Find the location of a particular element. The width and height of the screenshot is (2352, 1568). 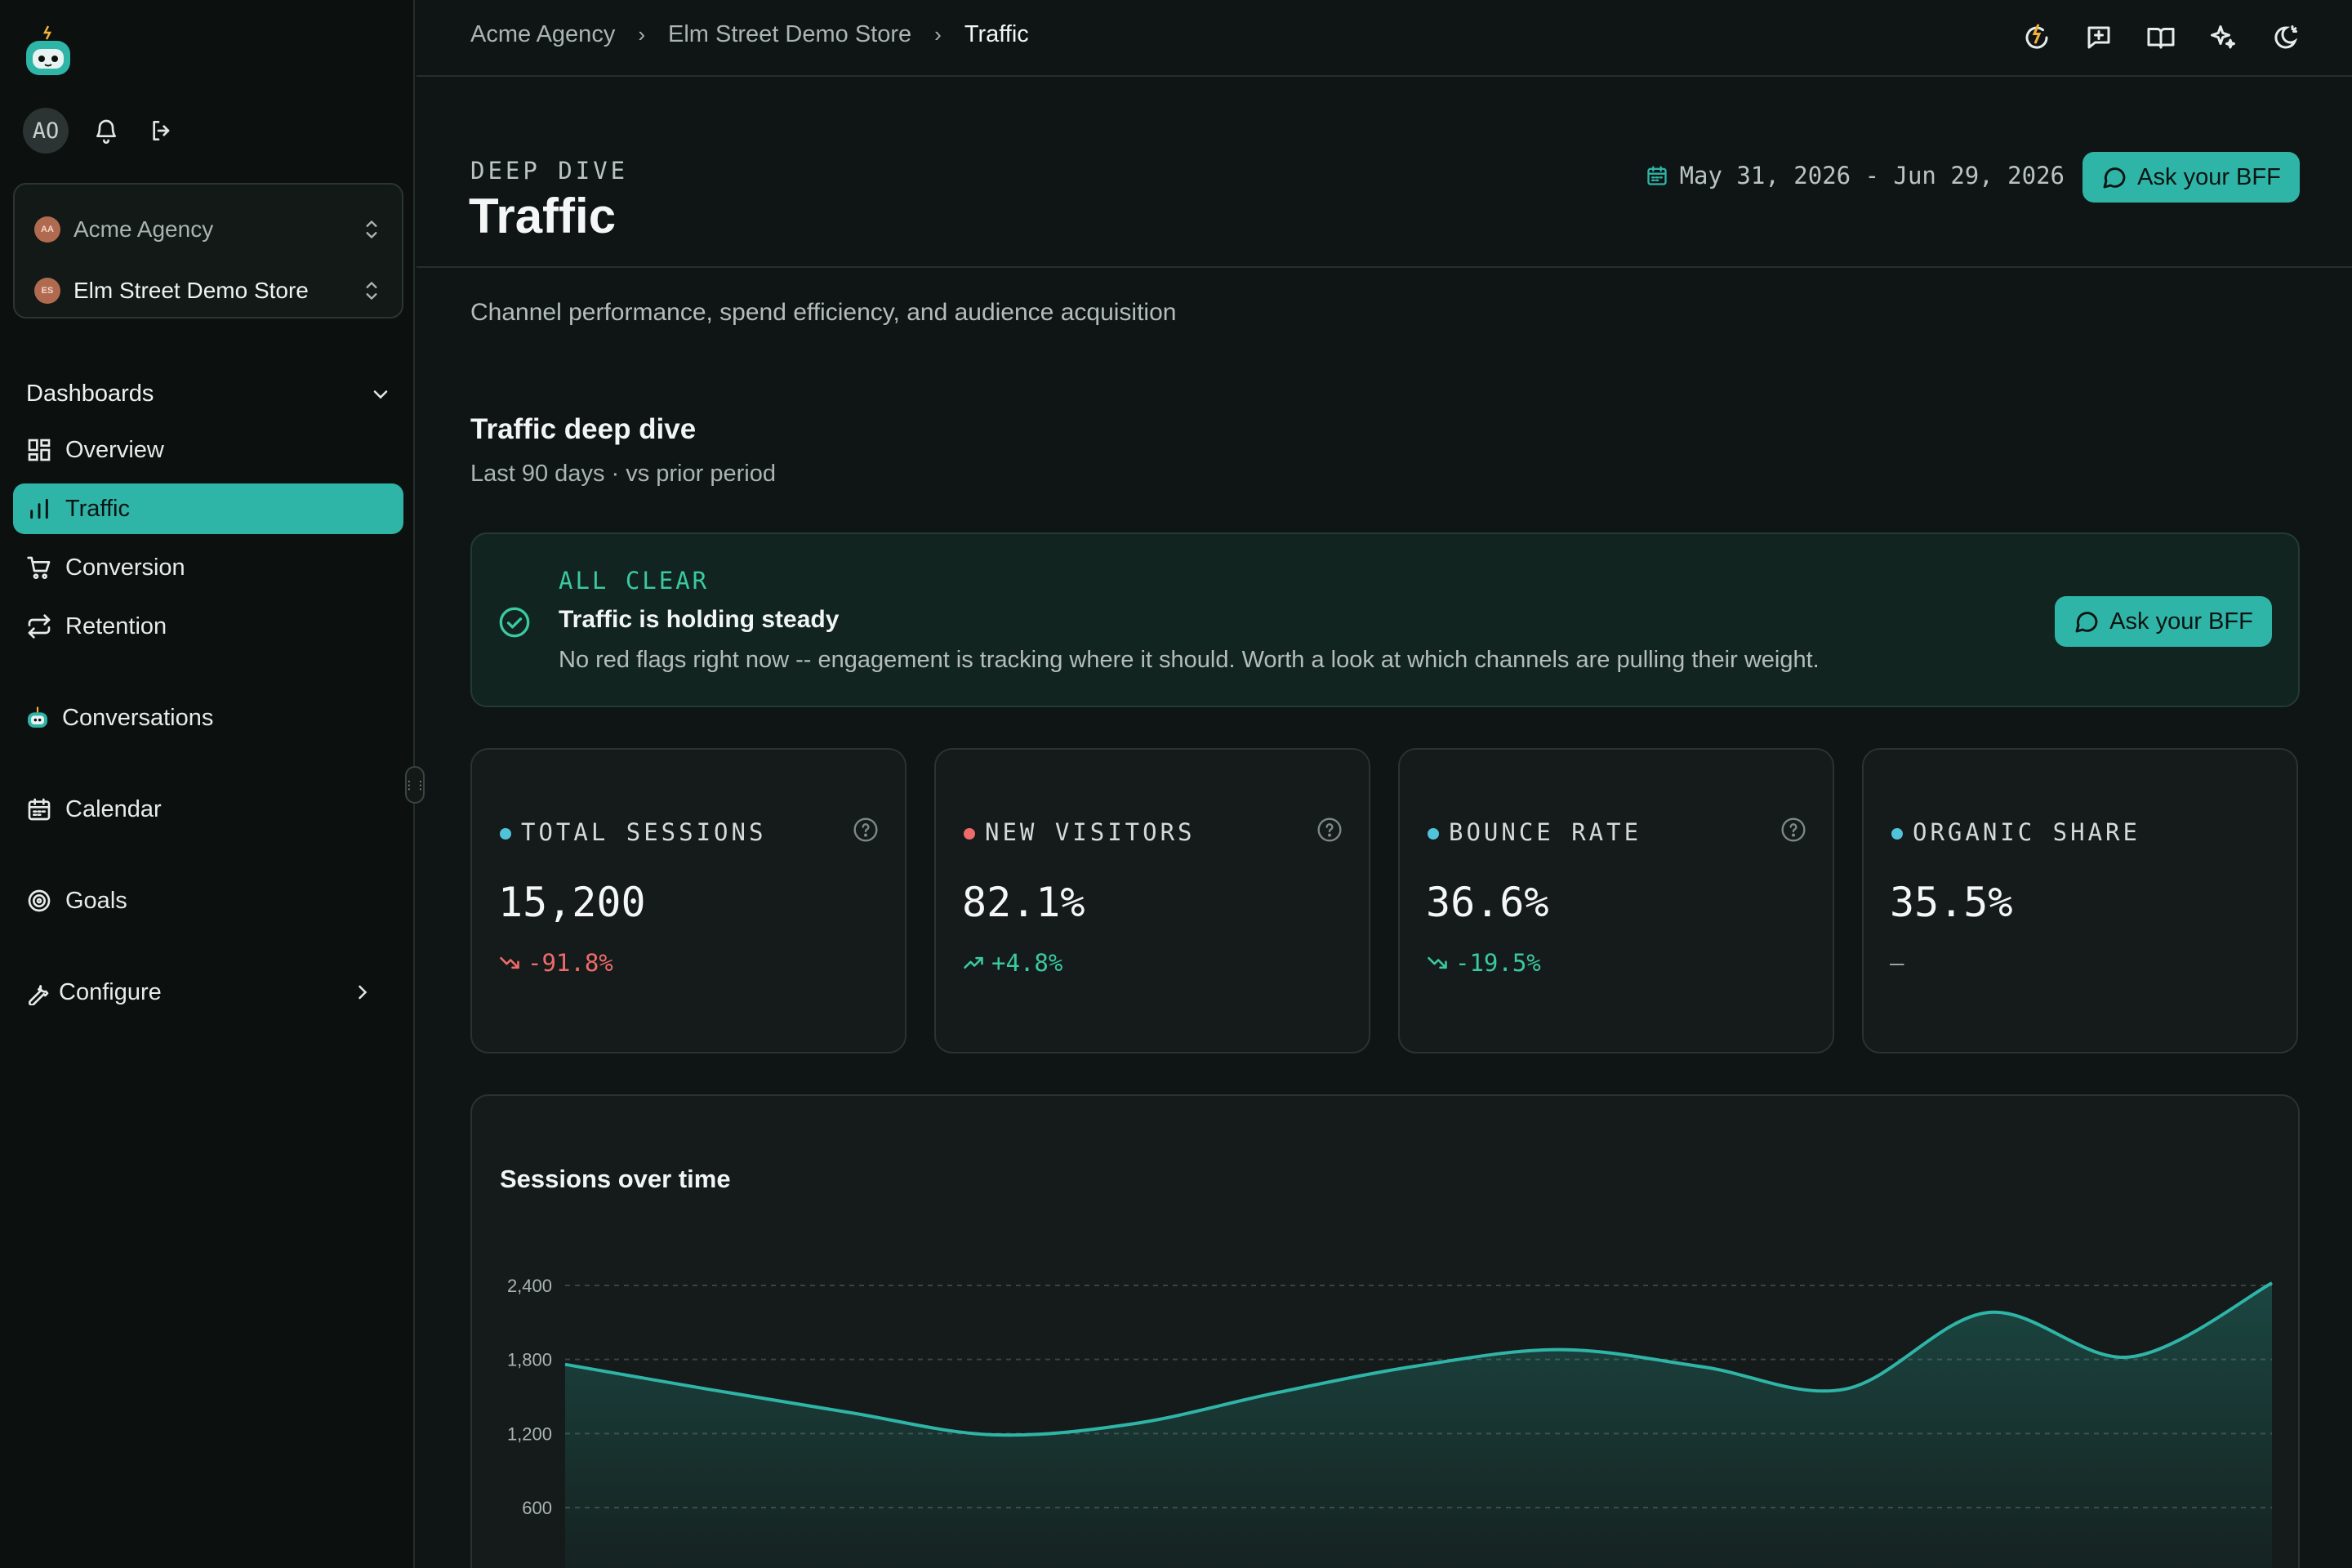

bar-chart-icon is located at coordinates (39, 508).